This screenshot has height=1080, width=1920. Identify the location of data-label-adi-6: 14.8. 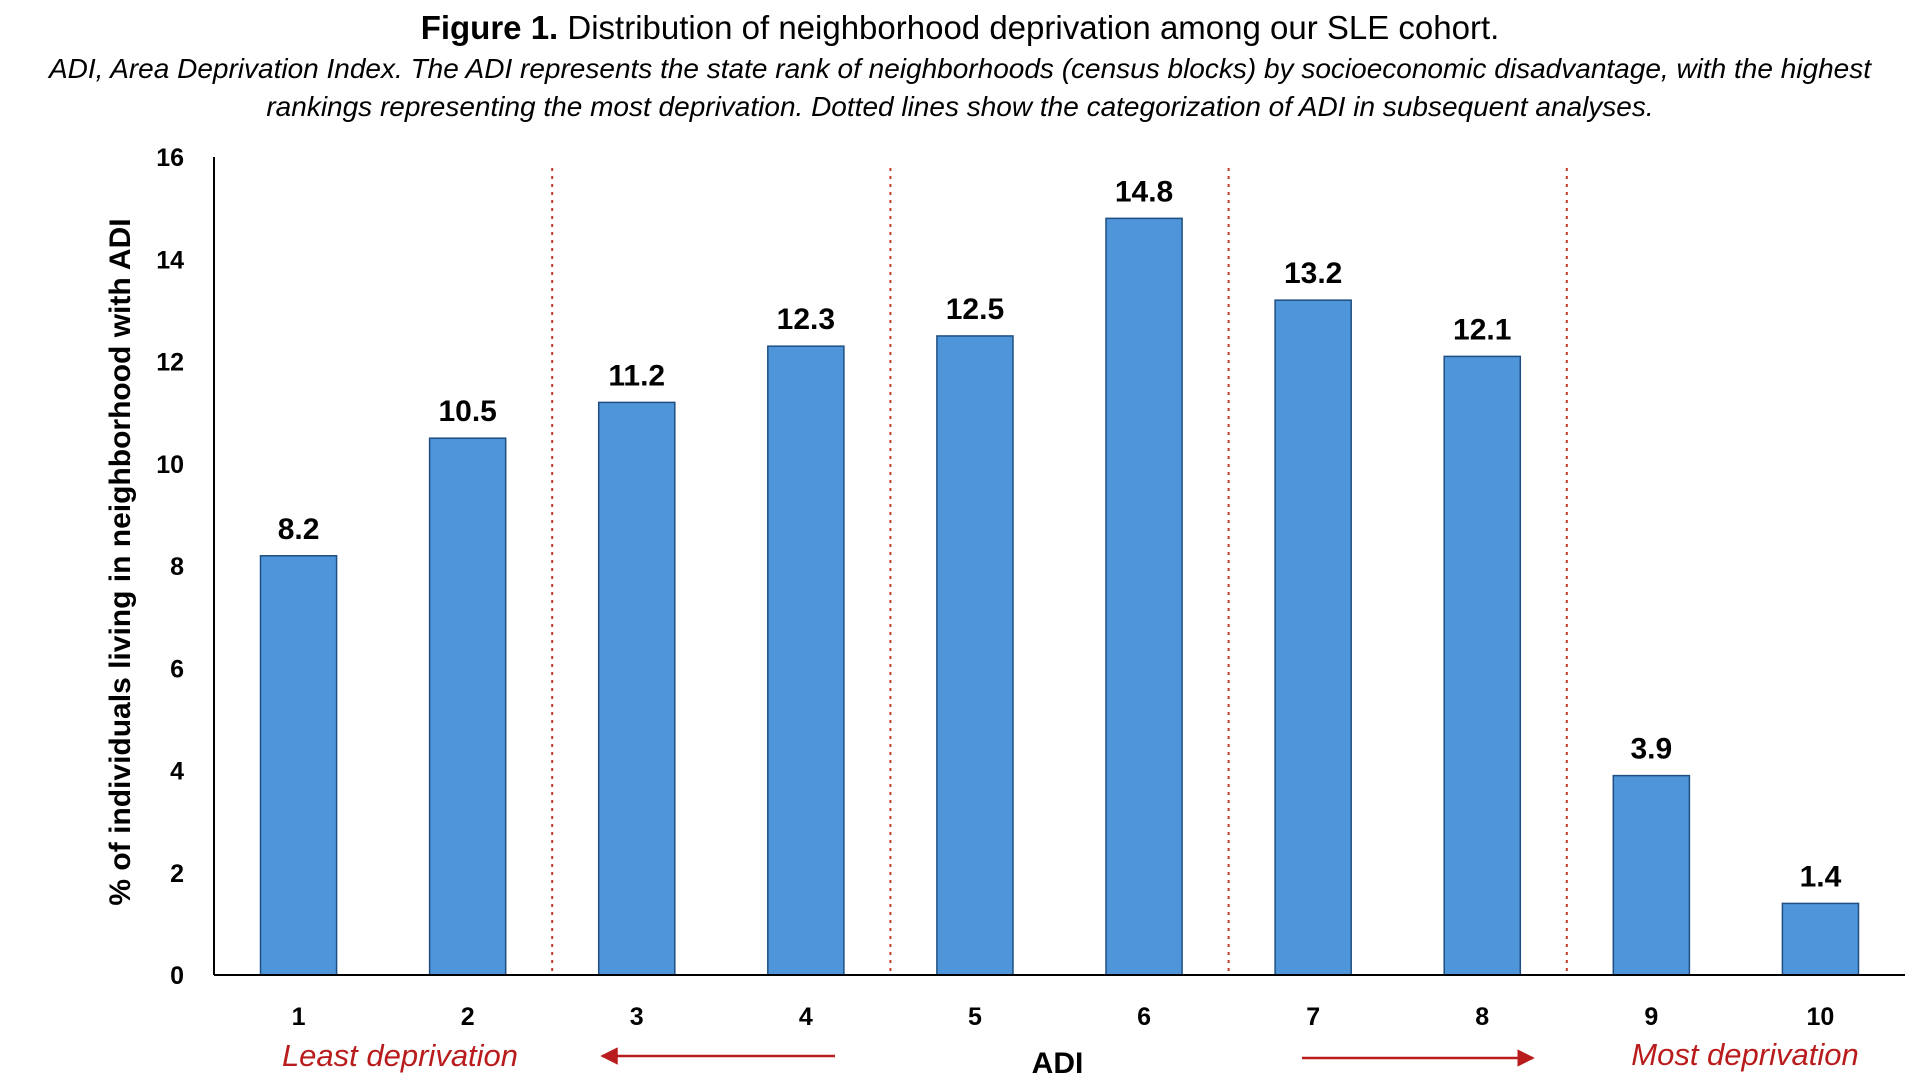
(1144, 191).